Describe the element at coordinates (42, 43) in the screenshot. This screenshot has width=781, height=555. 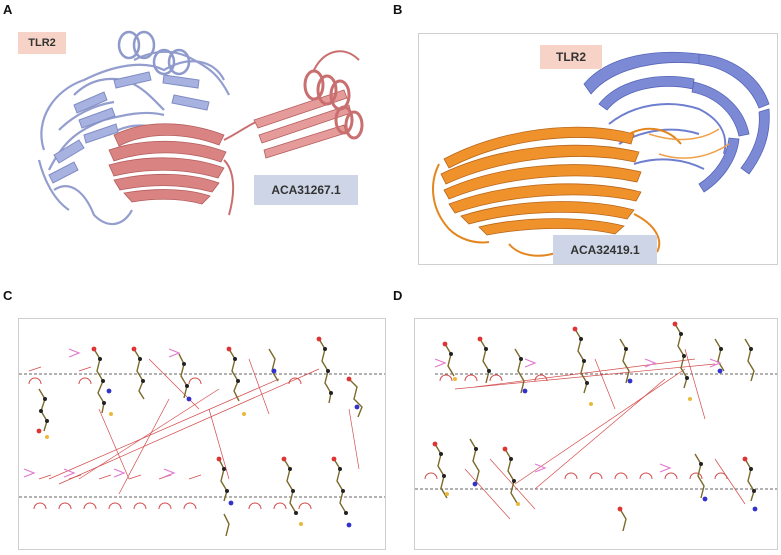
I see `panel-a-receptor-label: TLR2` at that location.